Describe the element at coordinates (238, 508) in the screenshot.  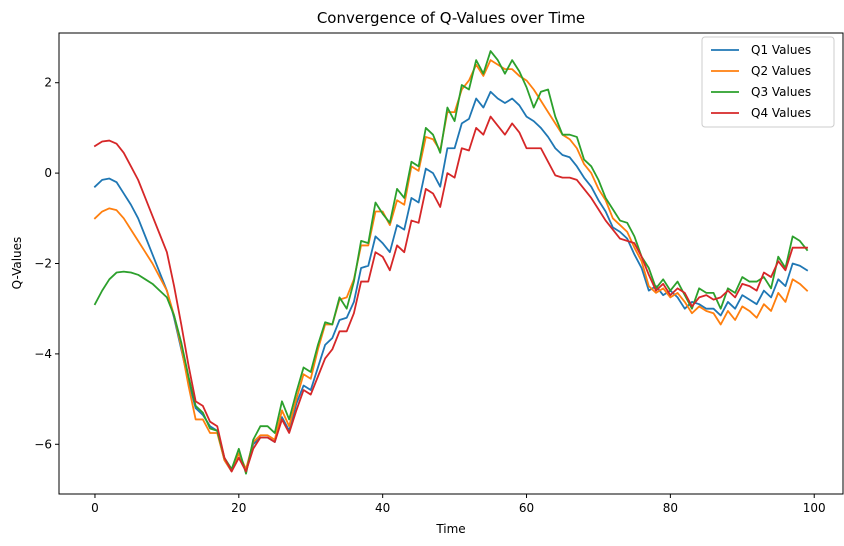
I see `x-tick-label: 20` at that location.